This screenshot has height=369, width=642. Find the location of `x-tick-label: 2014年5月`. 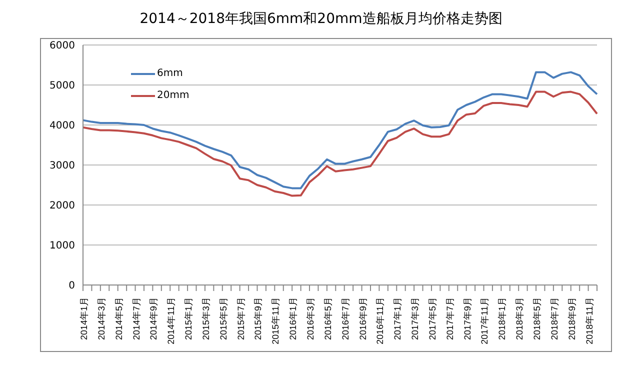

x-tick-label: 2014年5月 is located at coordinates (119, 318).